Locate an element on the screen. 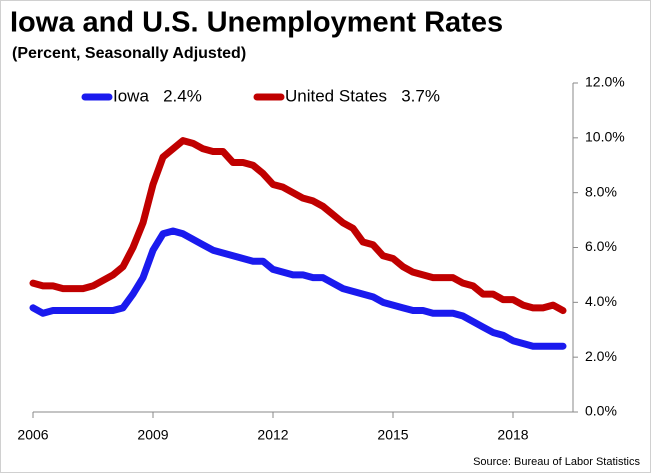  source-note: Source: Bureau of Labor Statistics is located at coordinates (556, 462).